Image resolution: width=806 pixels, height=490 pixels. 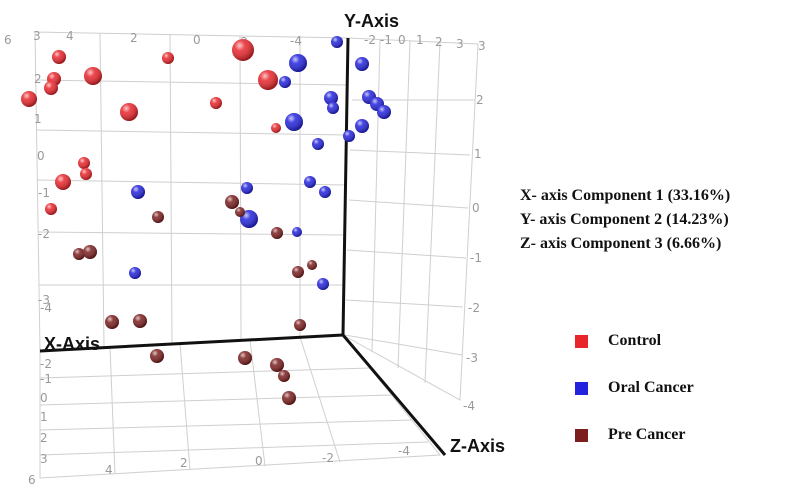 What do you see at coordinates (474, 308) in the screenshot?
I see `tick-label-right: -2` at bounding box center [474, 308].